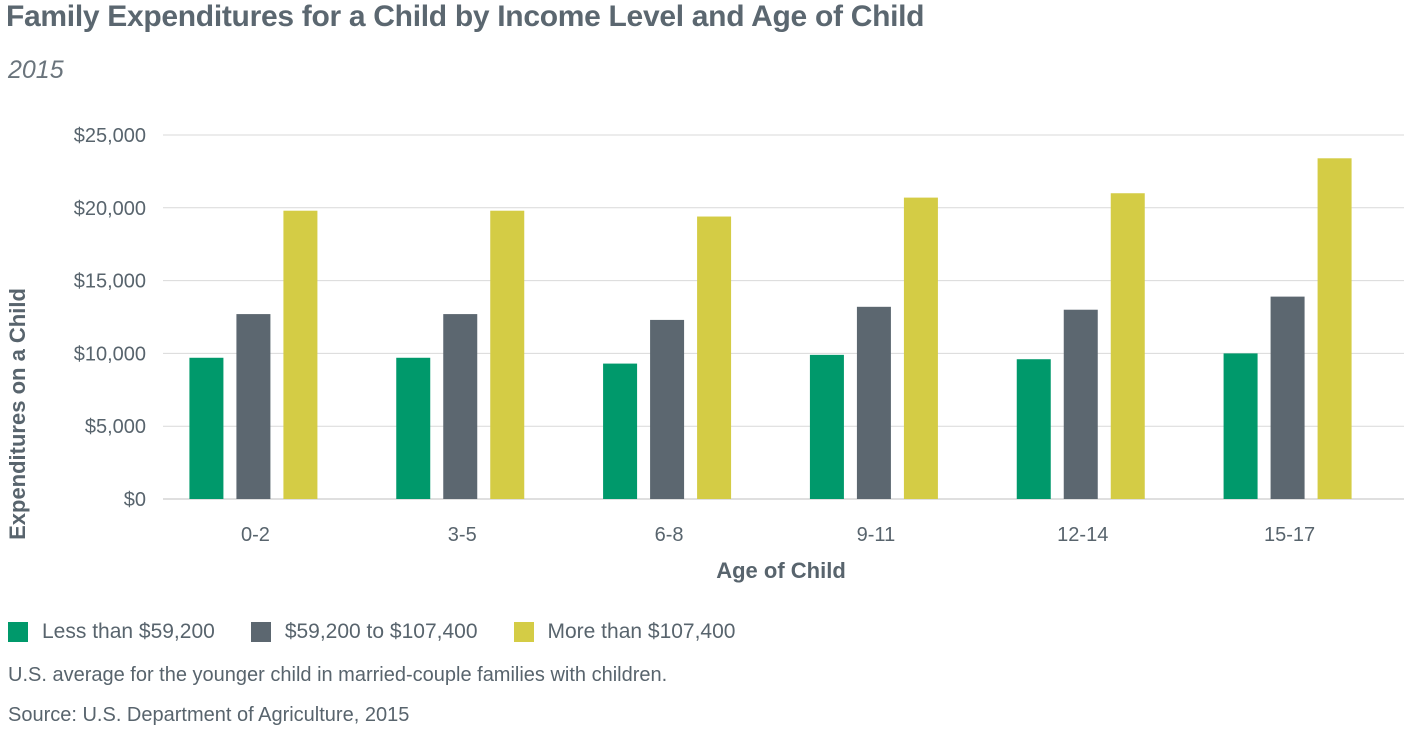 This screenshot has height=734, width=1408. What do you see at coordinates (128, 631) in the screenshot?
I see `legend-label: Less than $59,200` at bounding box center [128, 631].